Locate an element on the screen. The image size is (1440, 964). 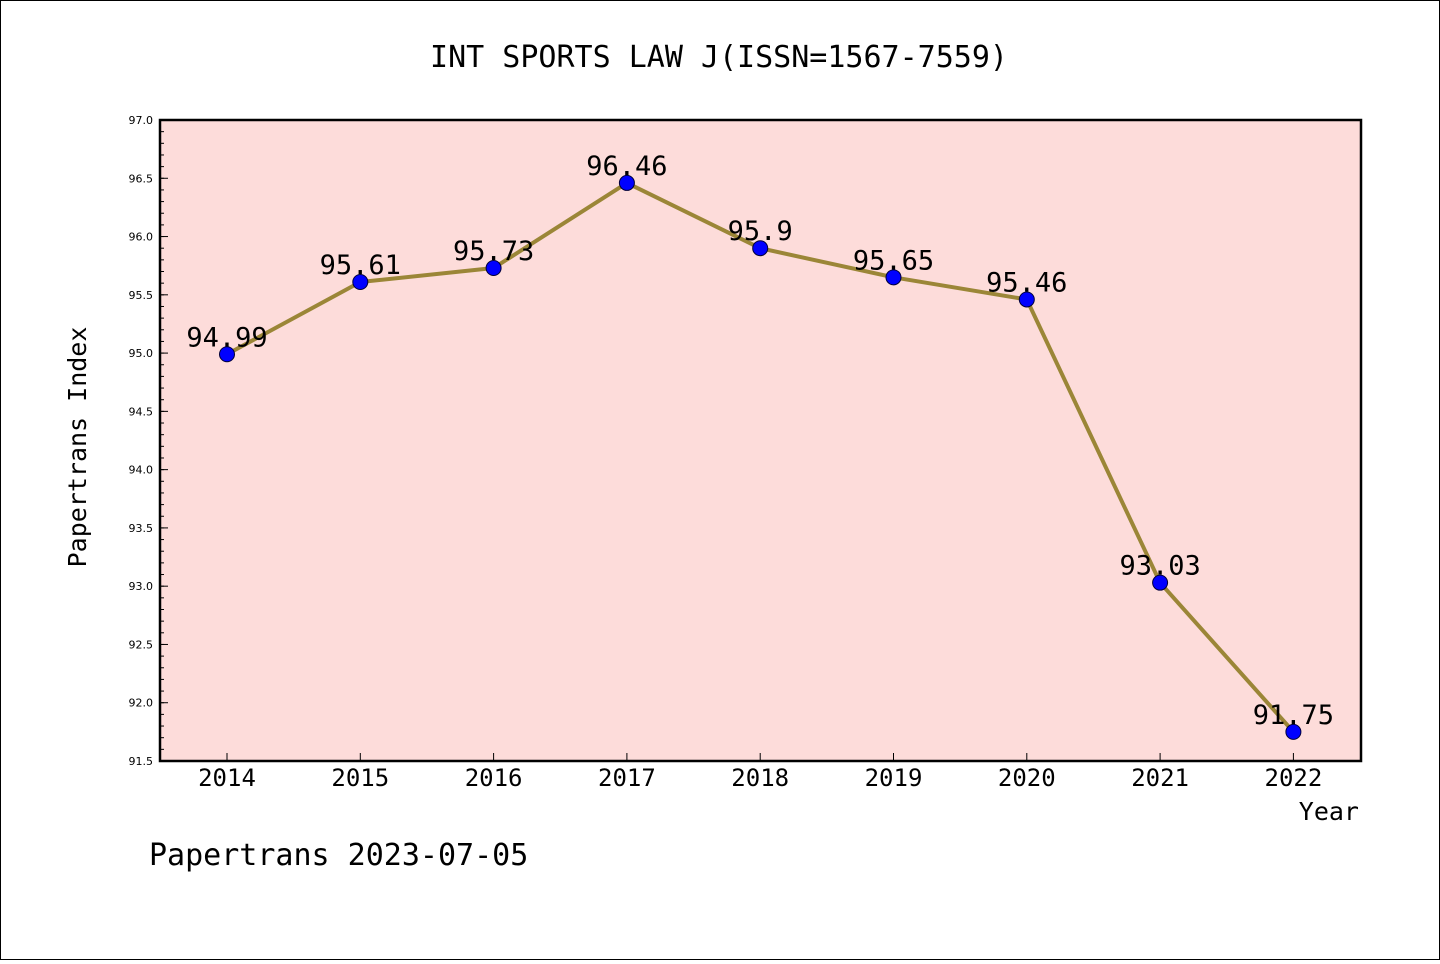
x-axis: 2014 2015 2016 2017 2018 2019 2020 2021 2022 is located at coordinates (760, 772).